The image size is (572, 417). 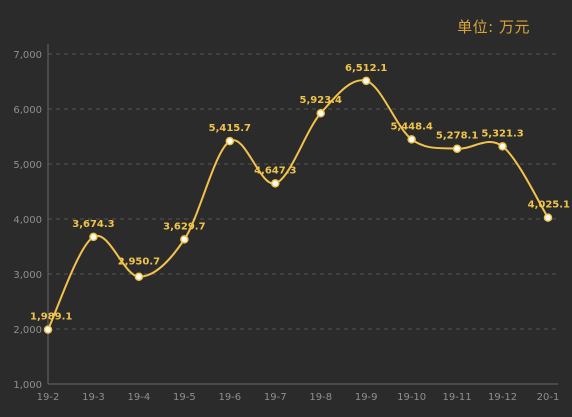 I want to click on y-tick-label: 6,000, so click(x=27, y=110).